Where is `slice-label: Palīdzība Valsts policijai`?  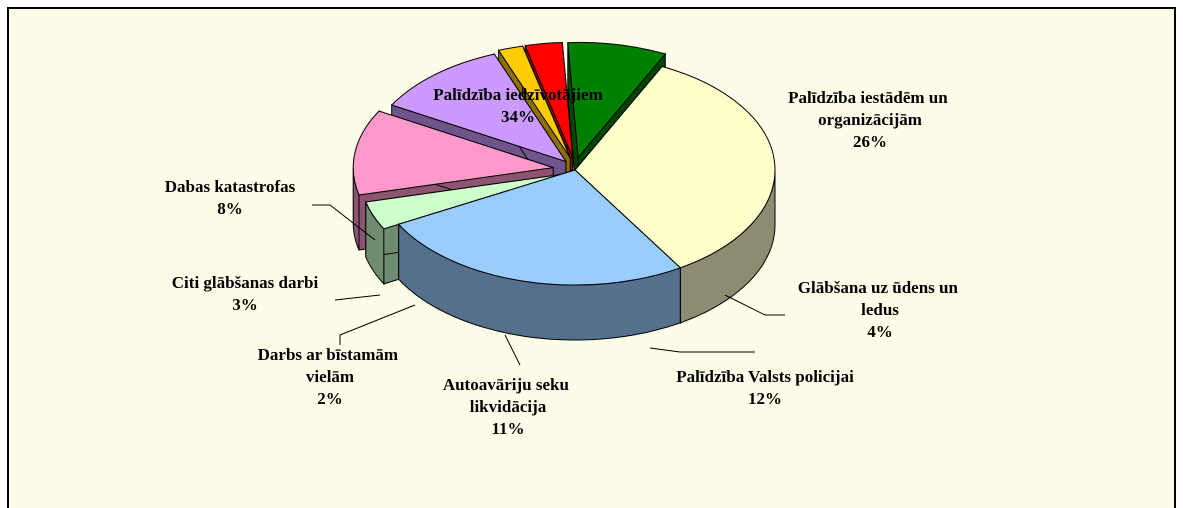
slice-label: Palīdzība Valsts policijai is located at coordinates (765, 376).